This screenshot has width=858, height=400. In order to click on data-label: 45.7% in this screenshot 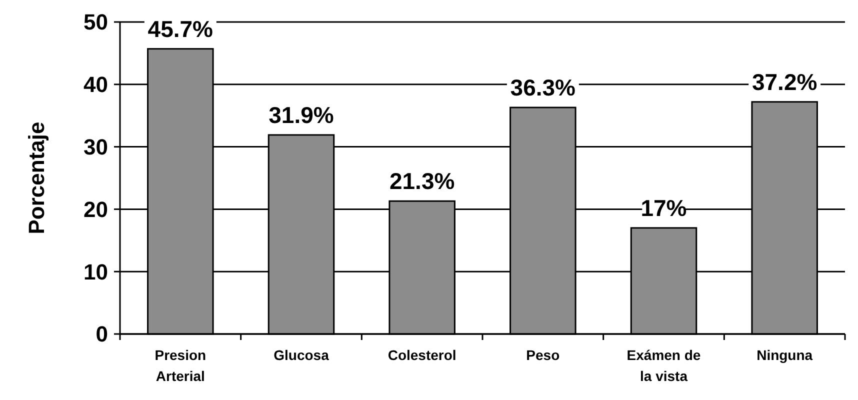, I will do `click(181, 29)`.